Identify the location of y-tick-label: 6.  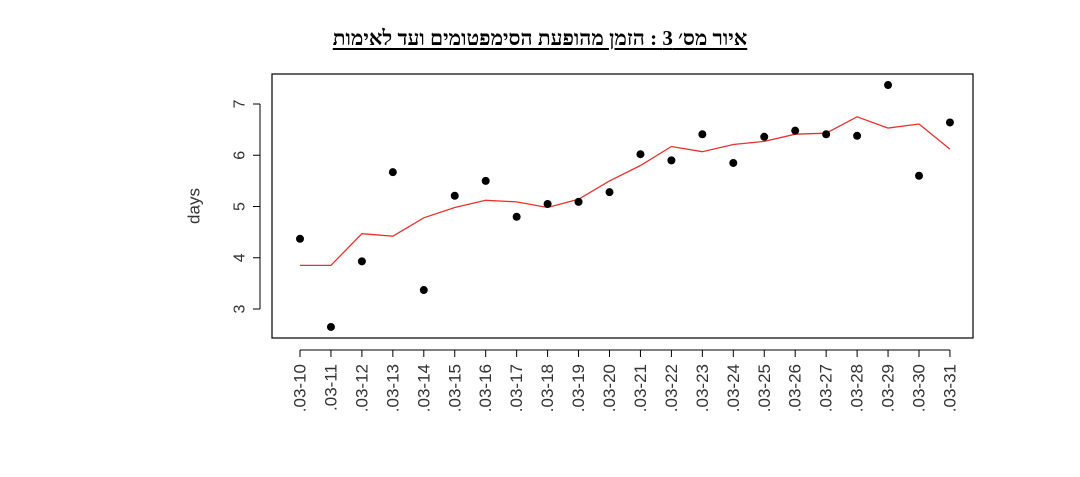
(240, 155).